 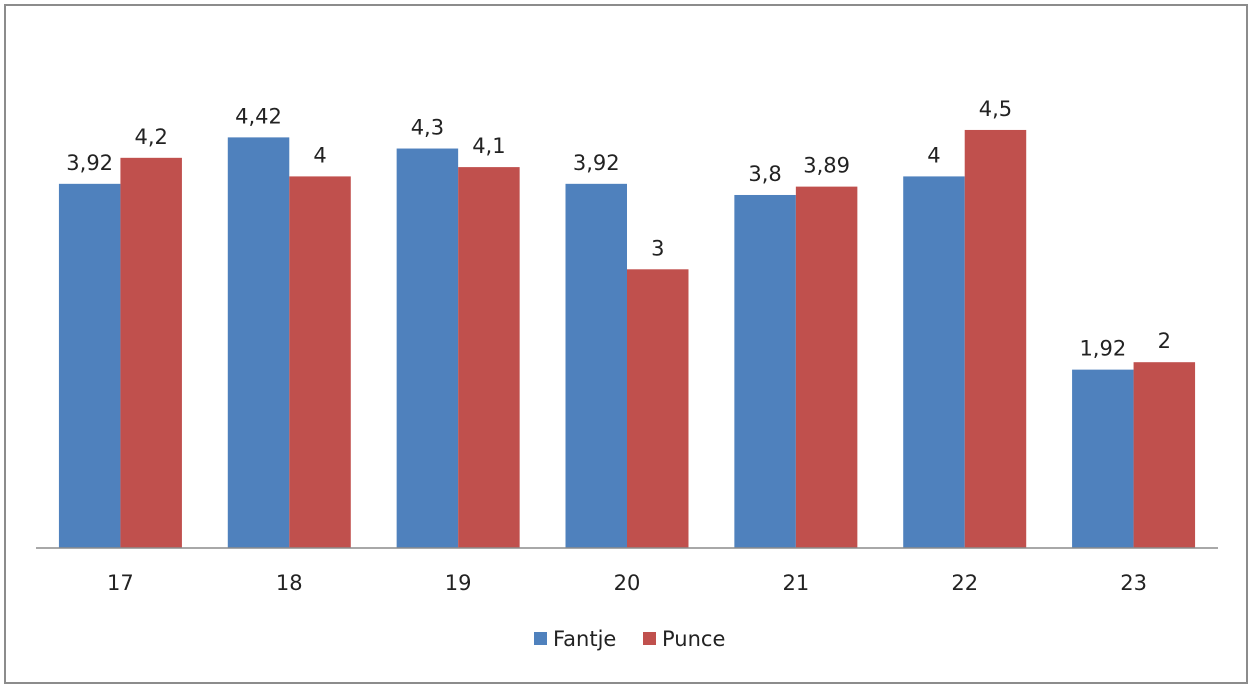 What do you see at coordinates (488, 146) in the screenshot?
I see `data-label-punce-19: 4,1` at bounding box center [488, 146].